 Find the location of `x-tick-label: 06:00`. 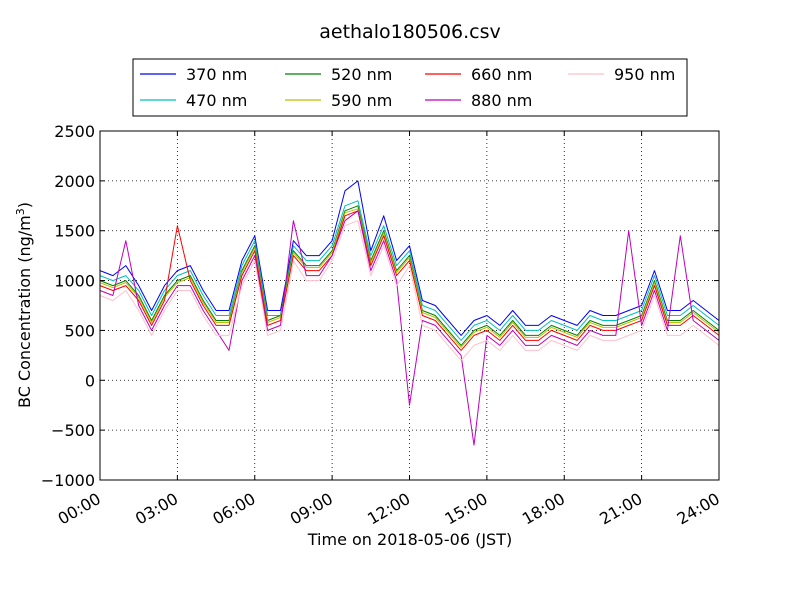

x-tick-label: 06:00 is located at coordinates (233, 509).